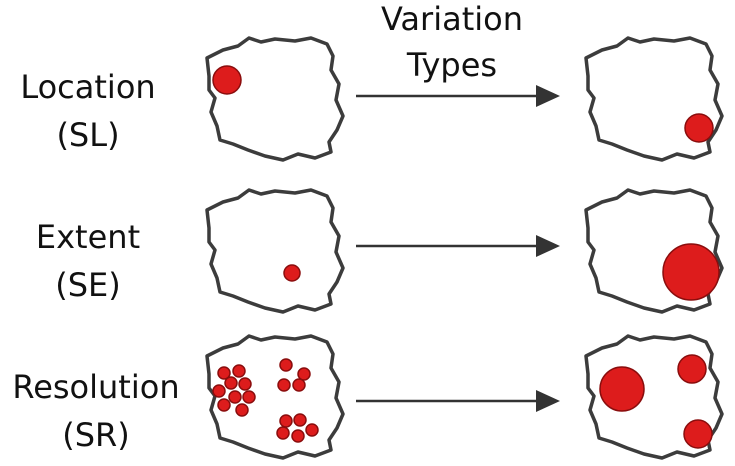 This screenshot has width=735, height=466. I want to click on row-label-resolution: Resolution, so click(95, 387).